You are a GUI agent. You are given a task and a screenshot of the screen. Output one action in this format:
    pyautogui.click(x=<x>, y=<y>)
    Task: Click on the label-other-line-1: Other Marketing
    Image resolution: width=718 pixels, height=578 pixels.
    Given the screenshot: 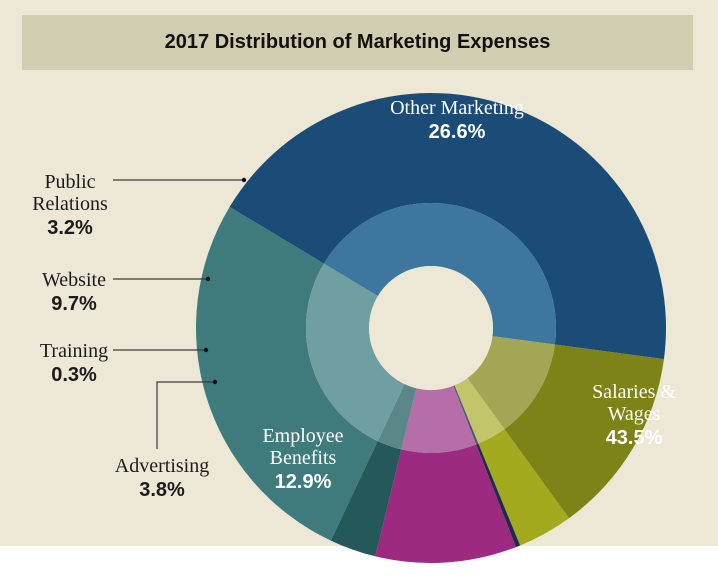 What is the action you would take?
    pyautogui.click(x=457, y=108)
    